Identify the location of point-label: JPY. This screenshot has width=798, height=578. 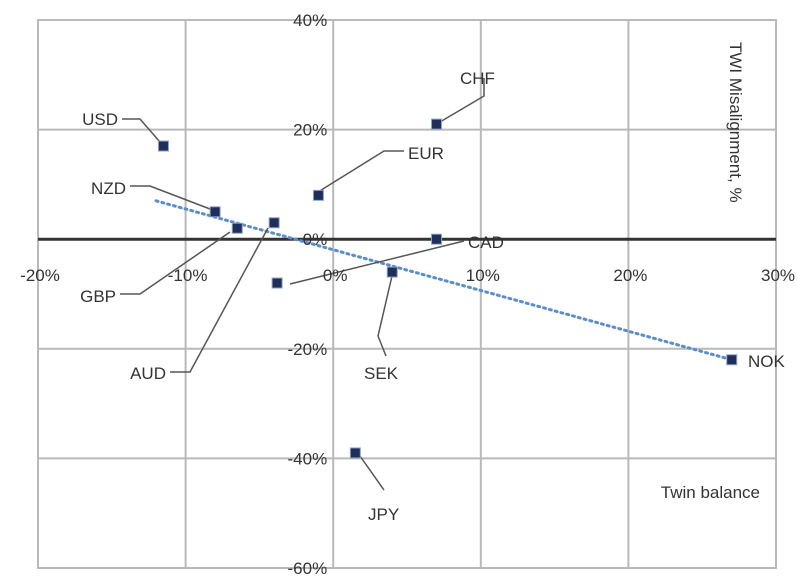
(383, 514).